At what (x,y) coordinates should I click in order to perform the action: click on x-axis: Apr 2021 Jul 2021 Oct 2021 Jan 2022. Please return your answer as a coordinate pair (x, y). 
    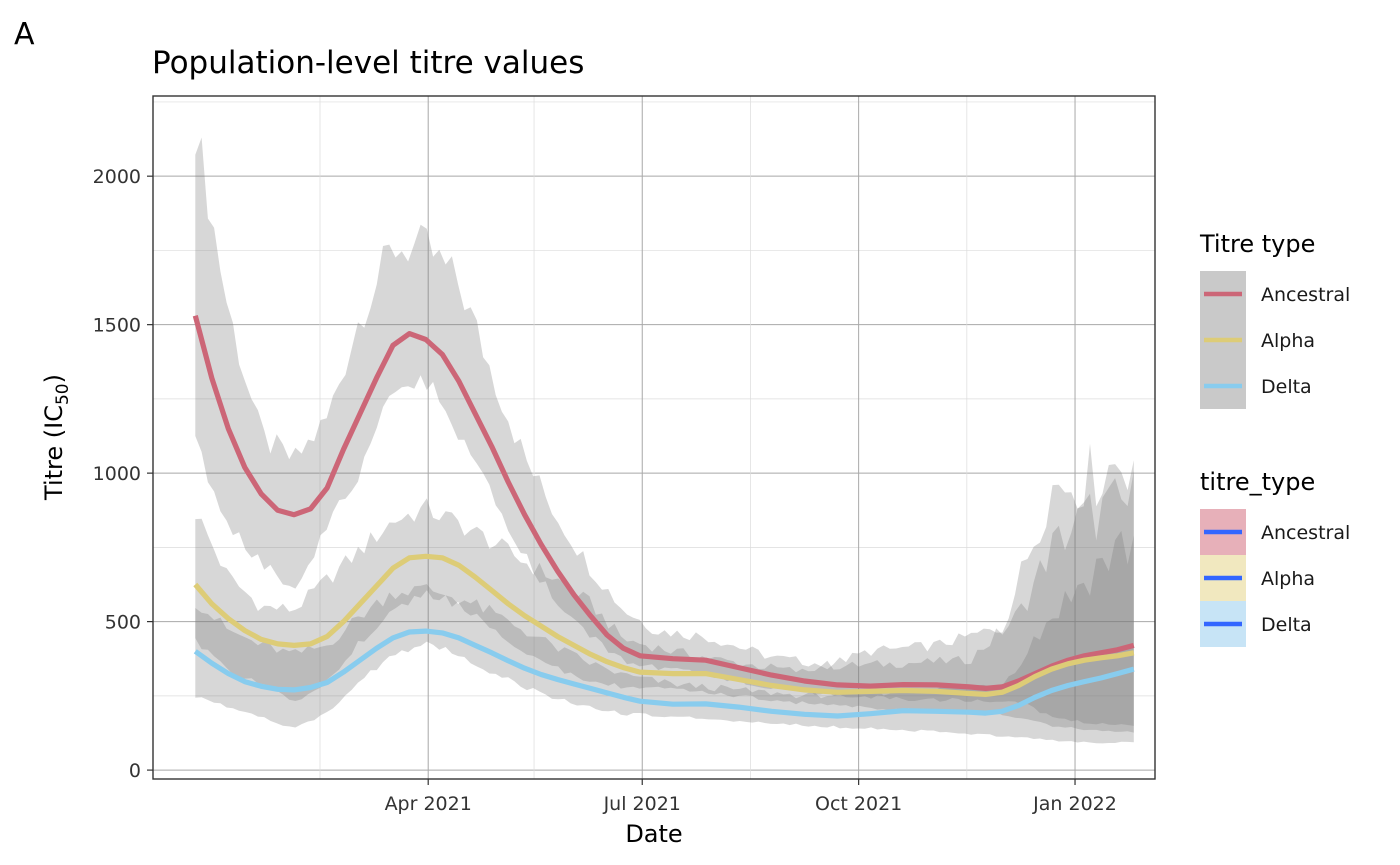
    Looking at the image, I should click on (751, 797).